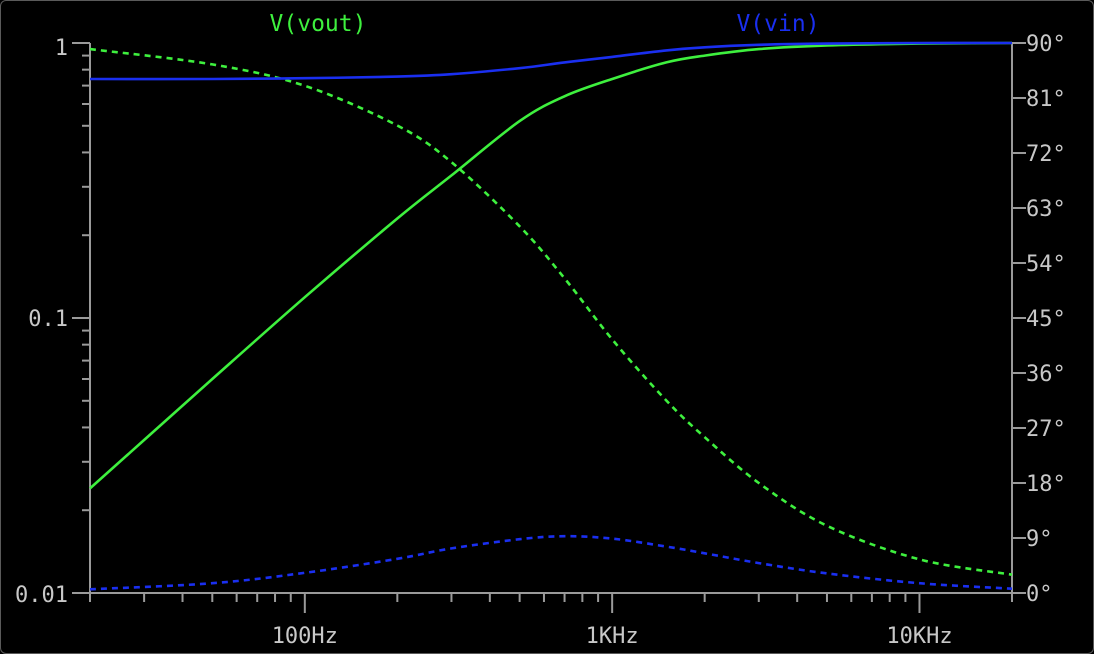 Image resolution: width=1094 pixels, height=654 pixels. What do you see at coordinates (318, 24) in the screenshot?
I see `legend-entry: V(vout)` at bounding box center [318, 24].